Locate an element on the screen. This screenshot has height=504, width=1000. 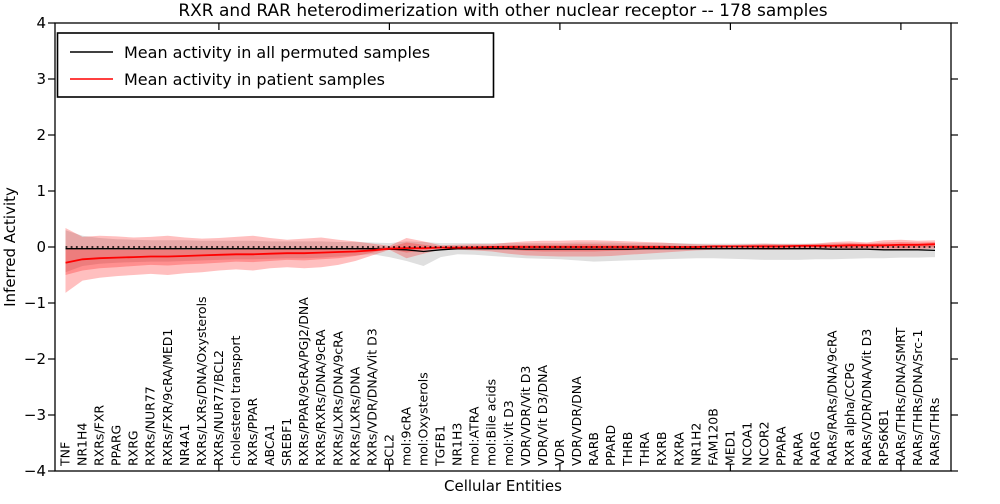
x-category-label: TNF is located at coordinates (65, 454).